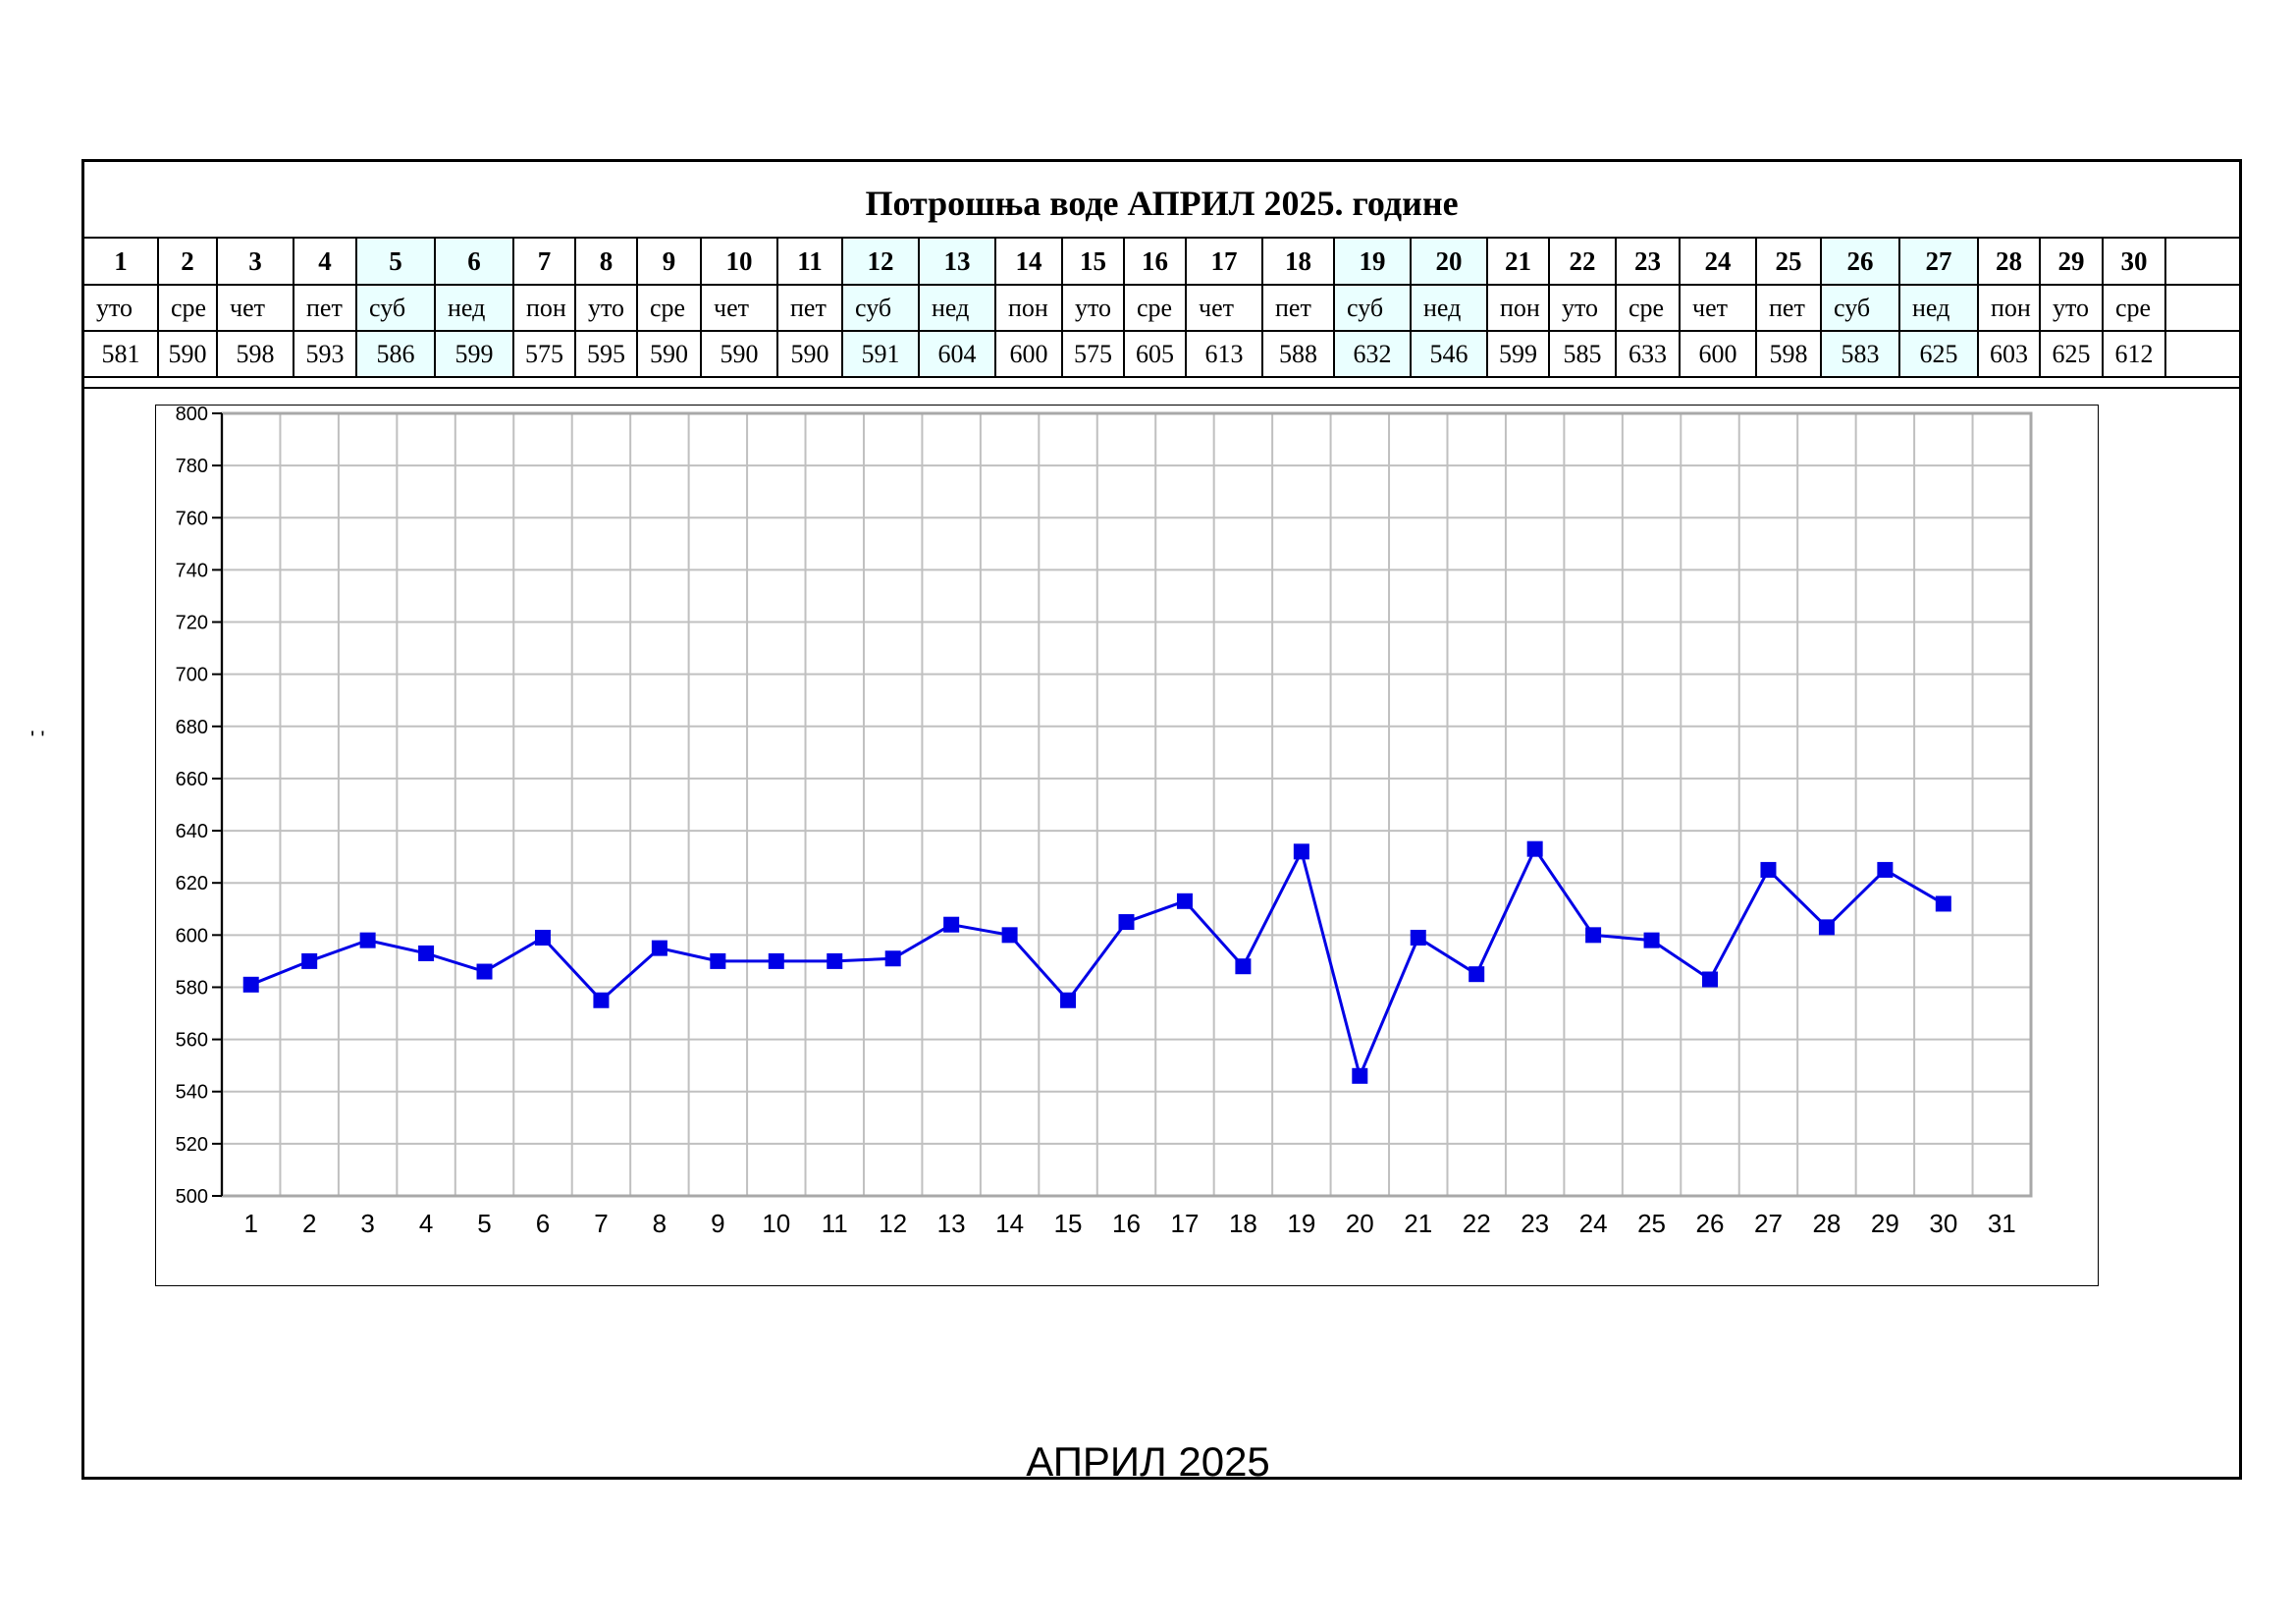 The image size is (2296, 1624). What do you see at coordinates (1710, 1223) in the screenshot?
I see `x-tick-label: 26` at bounding box center [1710, 1223].